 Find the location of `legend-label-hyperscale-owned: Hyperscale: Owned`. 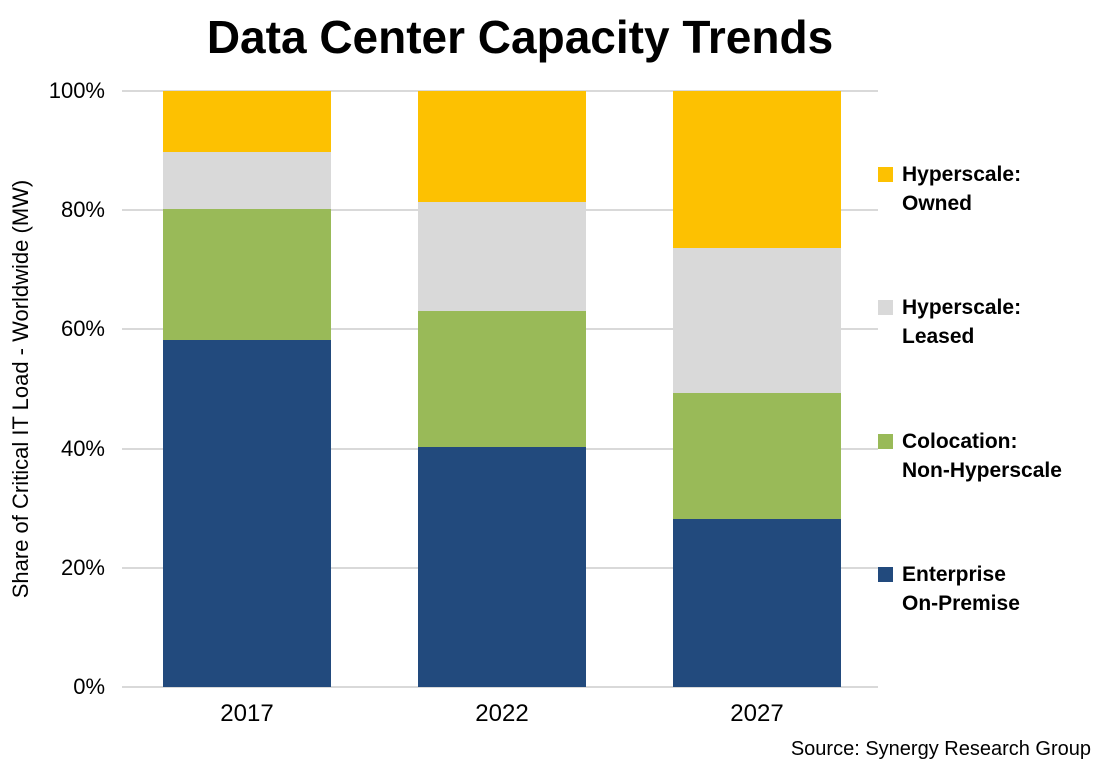

legend-label-hyperscale-owned: Hyperscale: Owned is located at coordinates (962, 189).